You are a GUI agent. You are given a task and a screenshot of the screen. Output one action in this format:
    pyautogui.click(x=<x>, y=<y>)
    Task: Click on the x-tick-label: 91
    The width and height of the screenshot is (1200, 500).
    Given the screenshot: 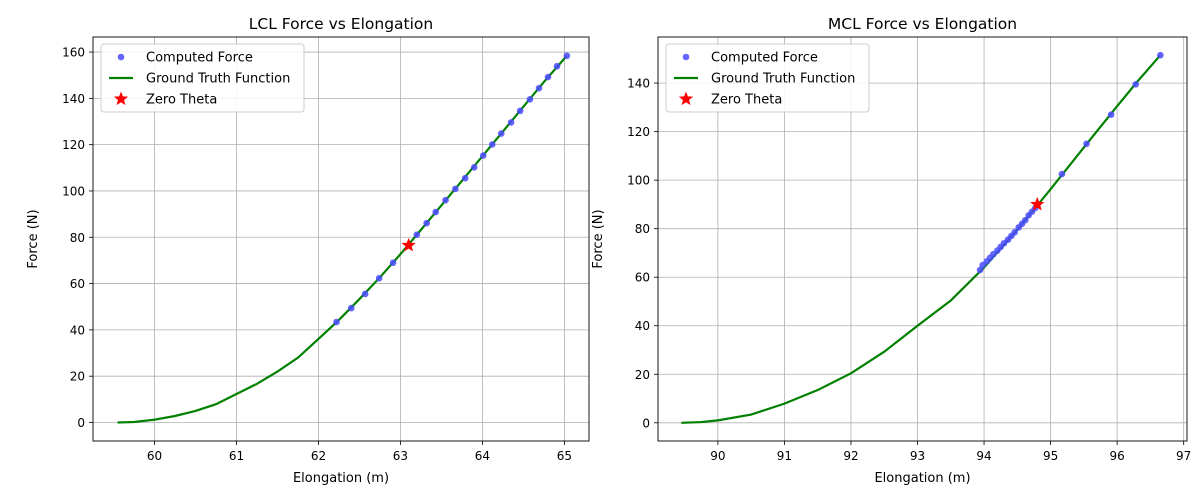 What is the action you would take?
    pyautogui.click(x=784, y=456)
    